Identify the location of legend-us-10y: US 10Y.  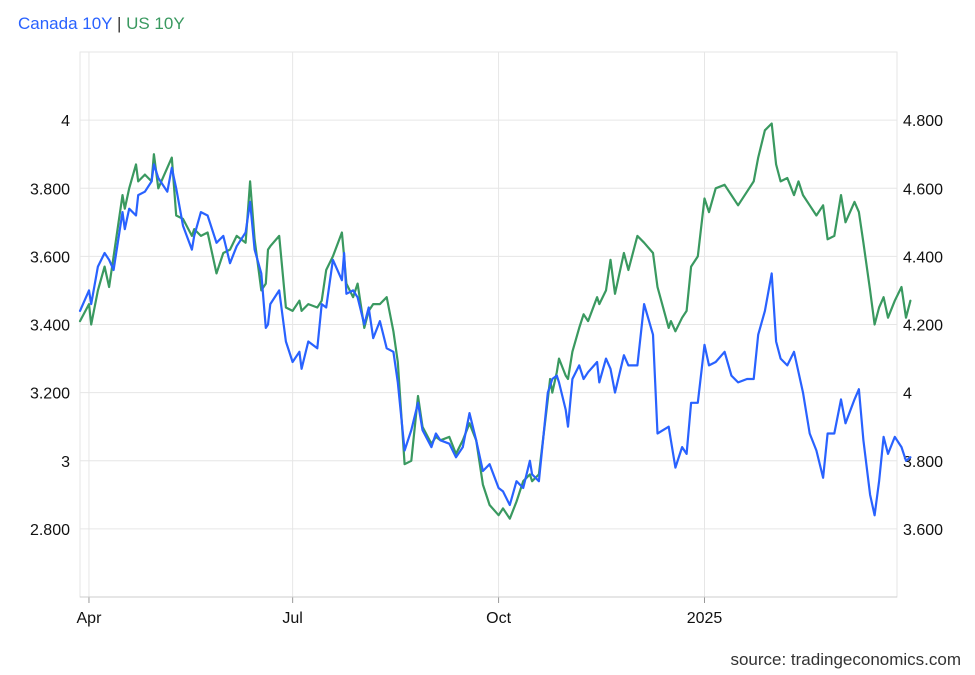
(155, 23).